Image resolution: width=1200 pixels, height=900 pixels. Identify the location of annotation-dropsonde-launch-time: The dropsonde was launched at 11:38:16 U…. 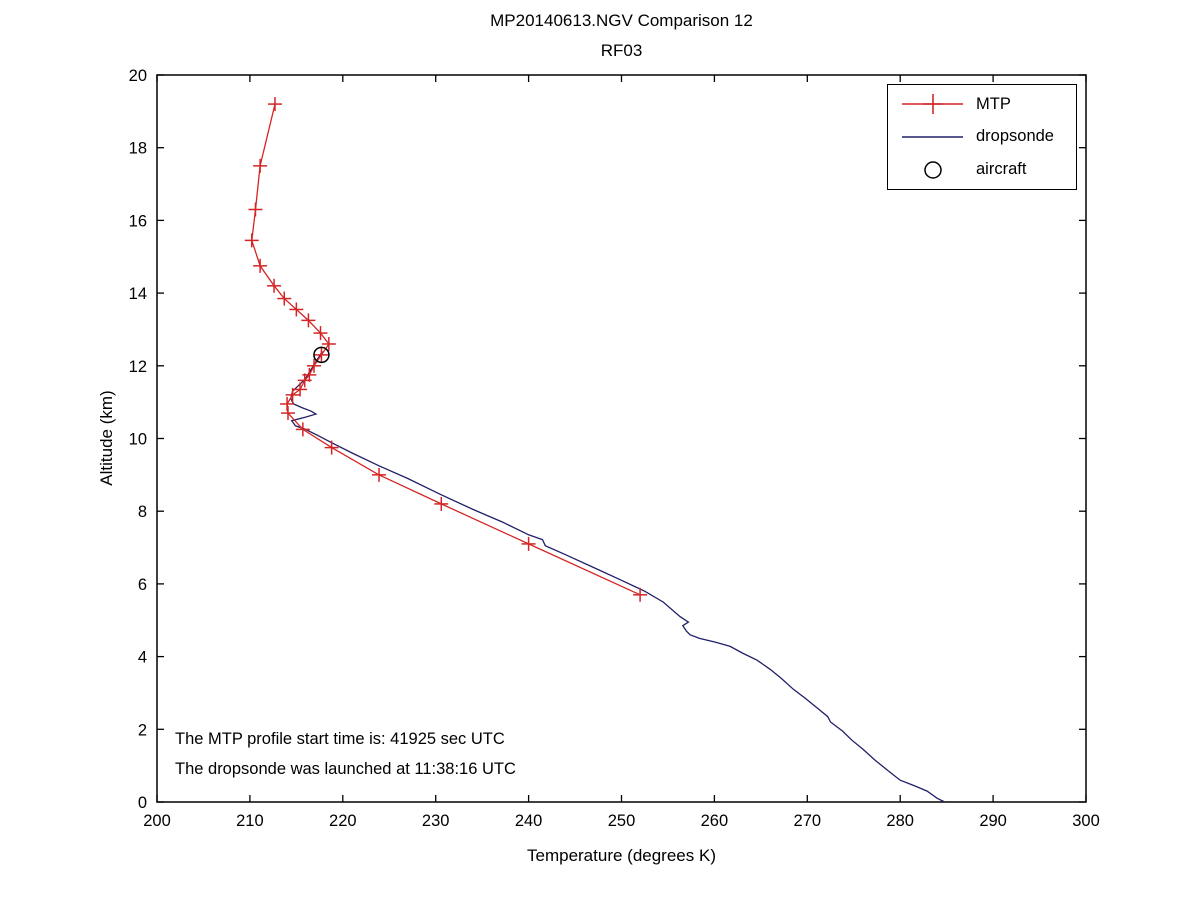
(345, 769).